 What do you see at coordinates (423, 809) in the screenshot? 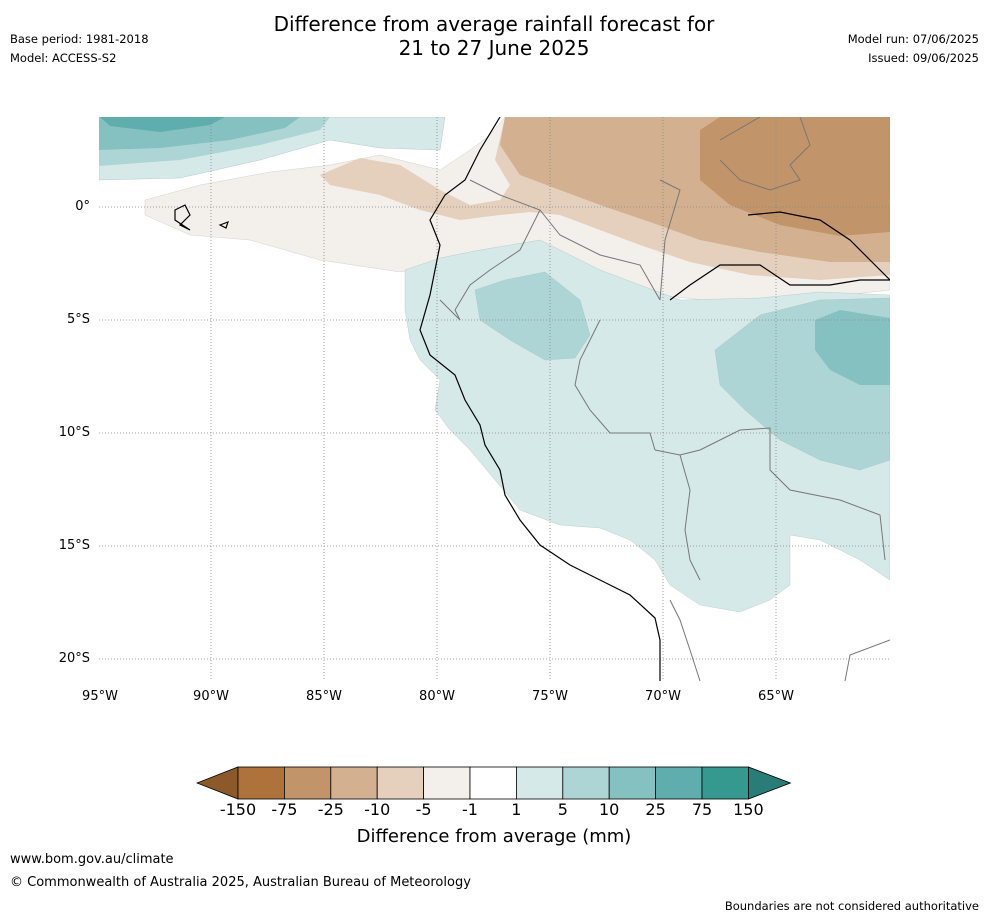
I see `colorbar-tick-label: -5` at bounding box center [423, 809].